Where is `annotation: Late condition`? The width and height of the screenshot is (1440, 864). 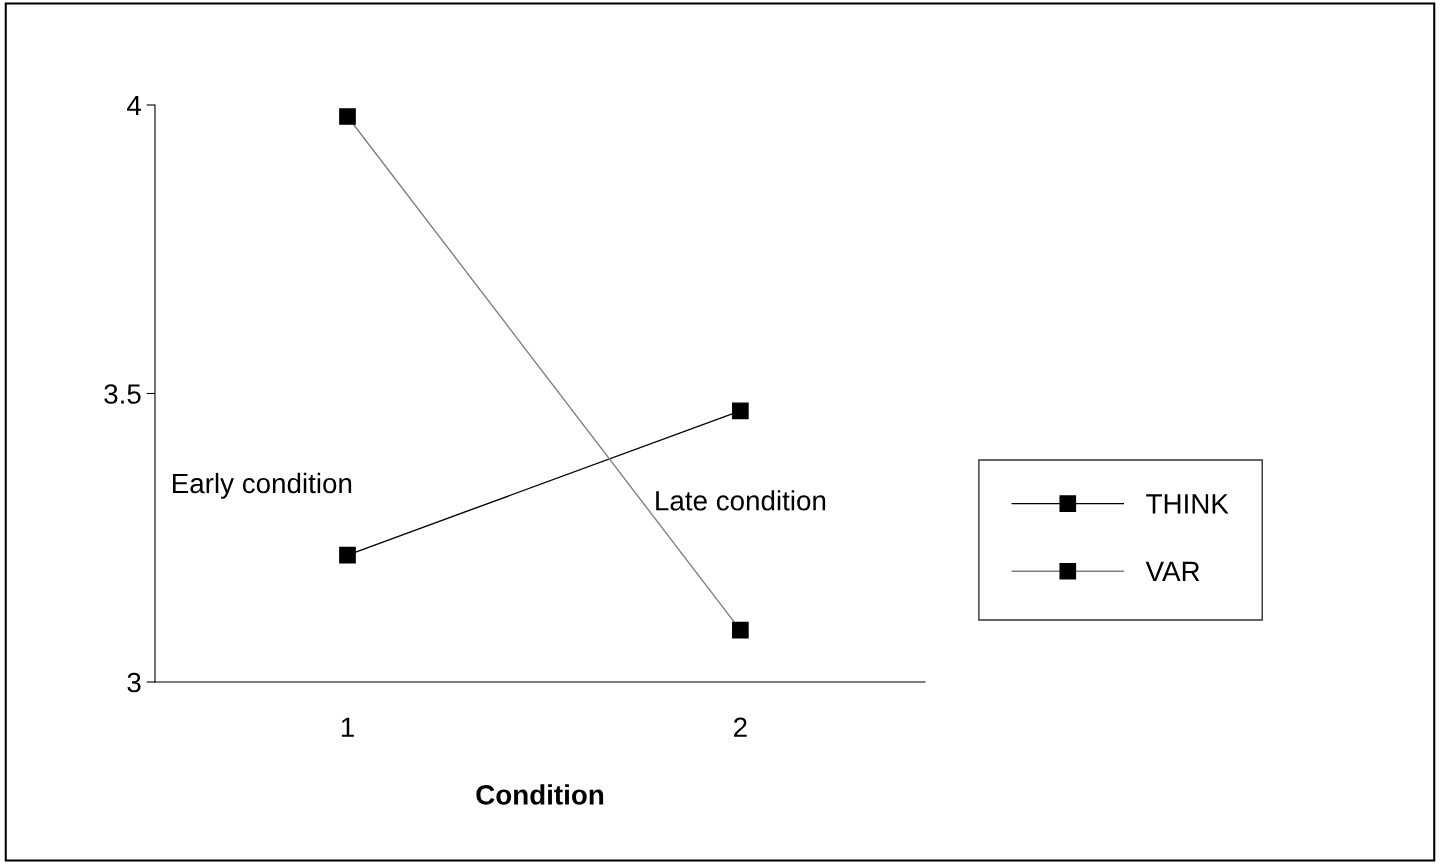
annotation: Late condition is located at coordinates (741, 500).